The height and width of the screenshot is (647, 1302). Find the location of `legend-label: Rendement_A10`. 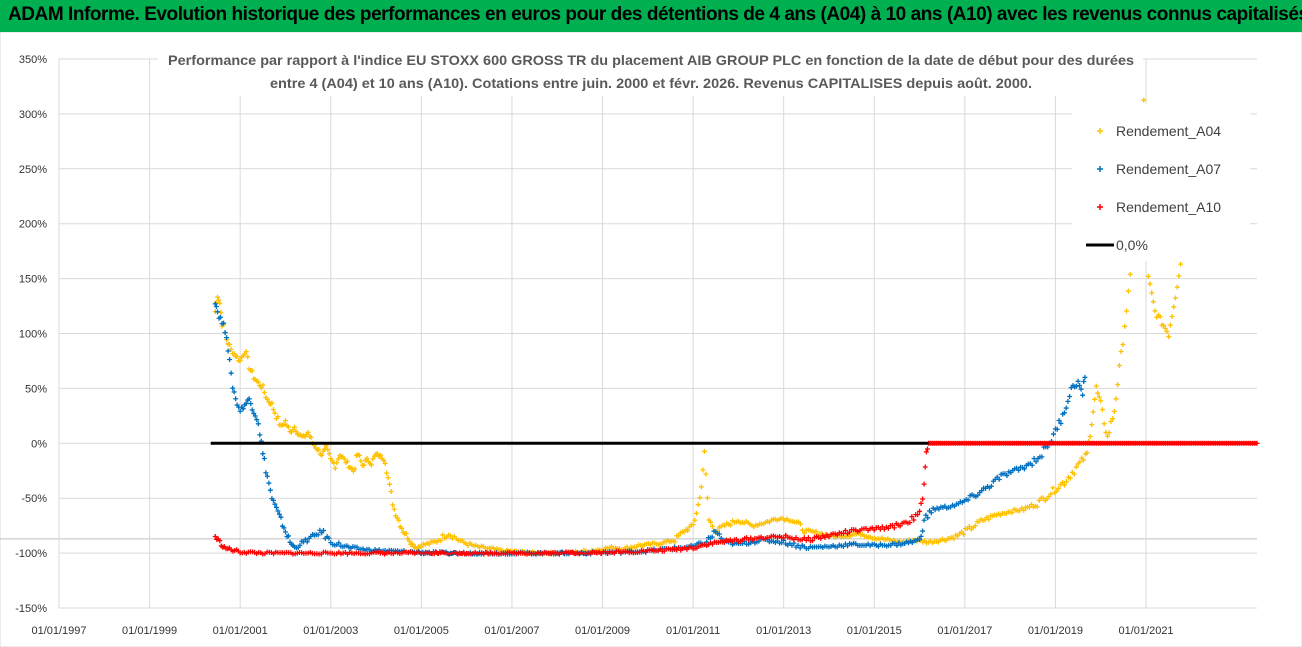

legend-label: Rendement_A10 is located at coordinates (1168, 207).